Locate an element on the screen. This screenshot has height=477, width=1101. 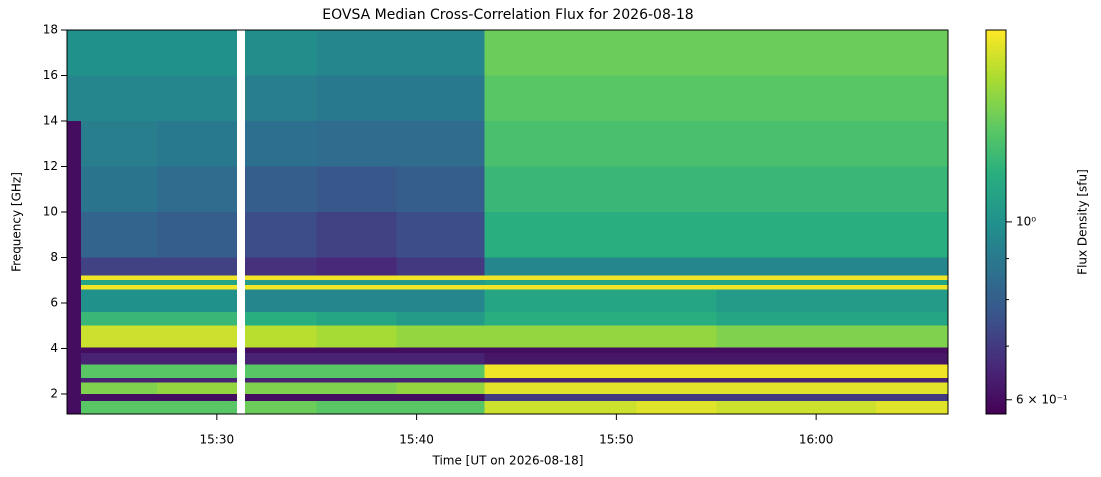
x-tick-label: 16:00 is located at coordinates (816, 440).